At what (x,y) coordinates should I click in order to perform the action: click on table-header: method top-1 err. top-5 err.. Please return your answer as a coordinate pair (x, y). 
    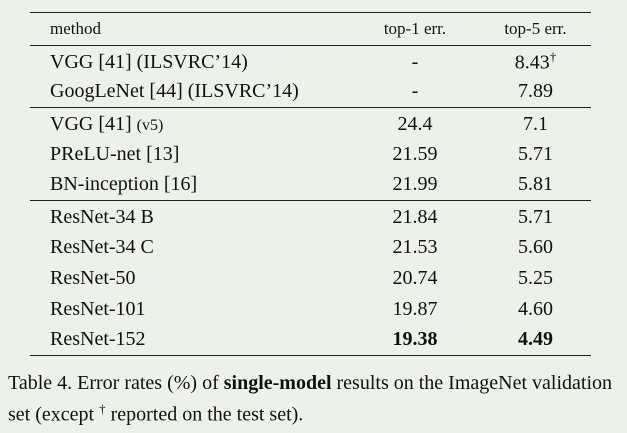
    Looking at the image, I should click on (310, 29).